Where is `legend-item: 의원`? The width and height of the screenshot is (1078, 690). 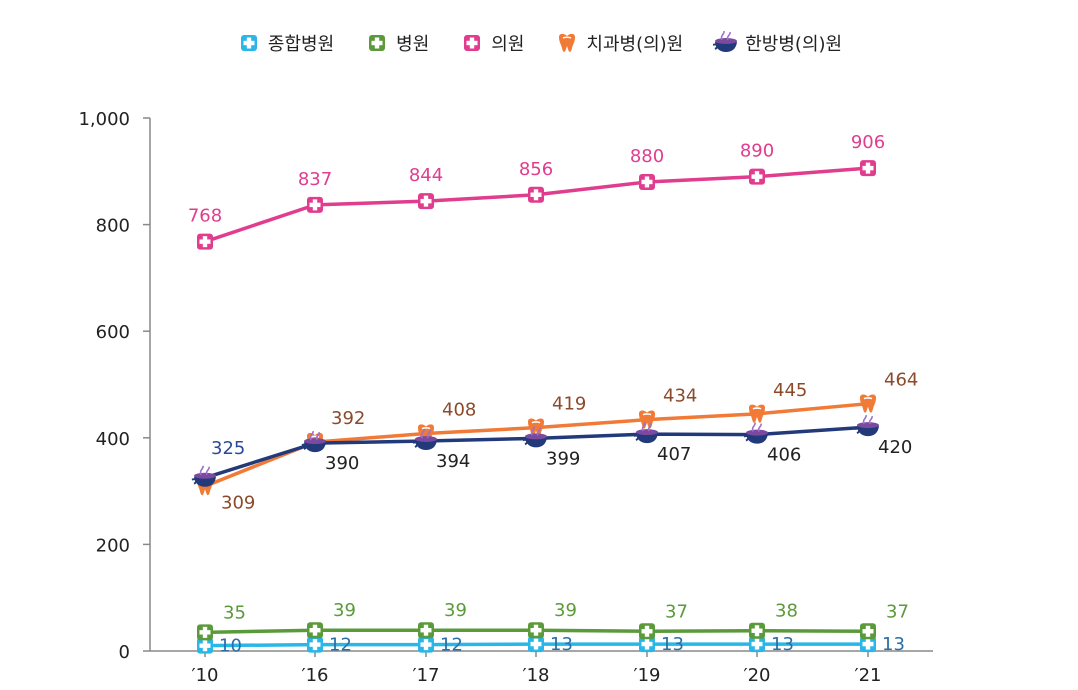
legend-item: 의원 is located at coordinates (491, 43).